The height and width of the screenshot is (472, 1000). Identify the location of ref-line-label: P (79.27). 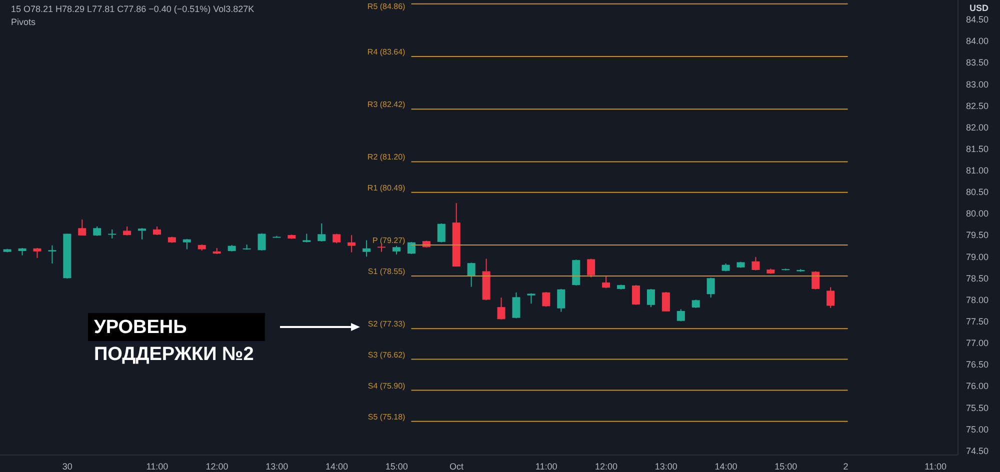
(389, 240).